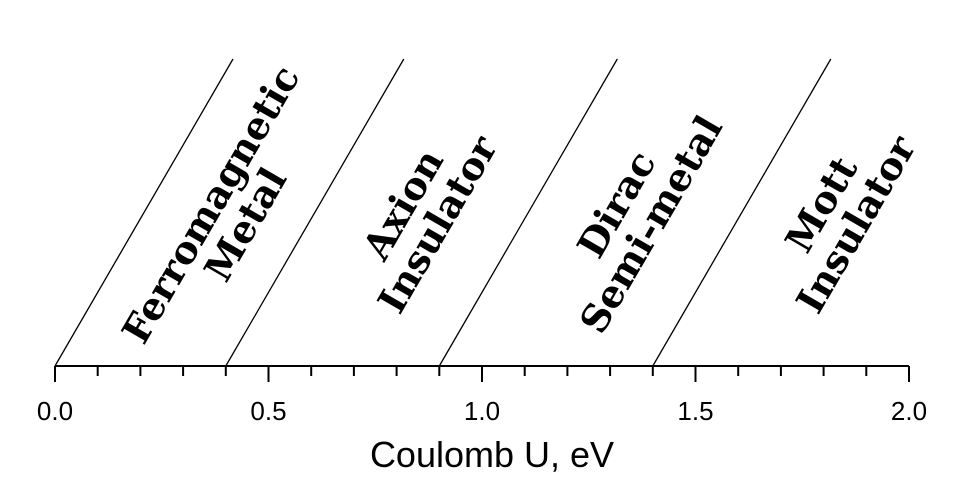 This screenshot has height=497, width=962. Describe the element at coordinates (55, 411) in the screenshot. I see `x-tick-label: 0.0` at that location.